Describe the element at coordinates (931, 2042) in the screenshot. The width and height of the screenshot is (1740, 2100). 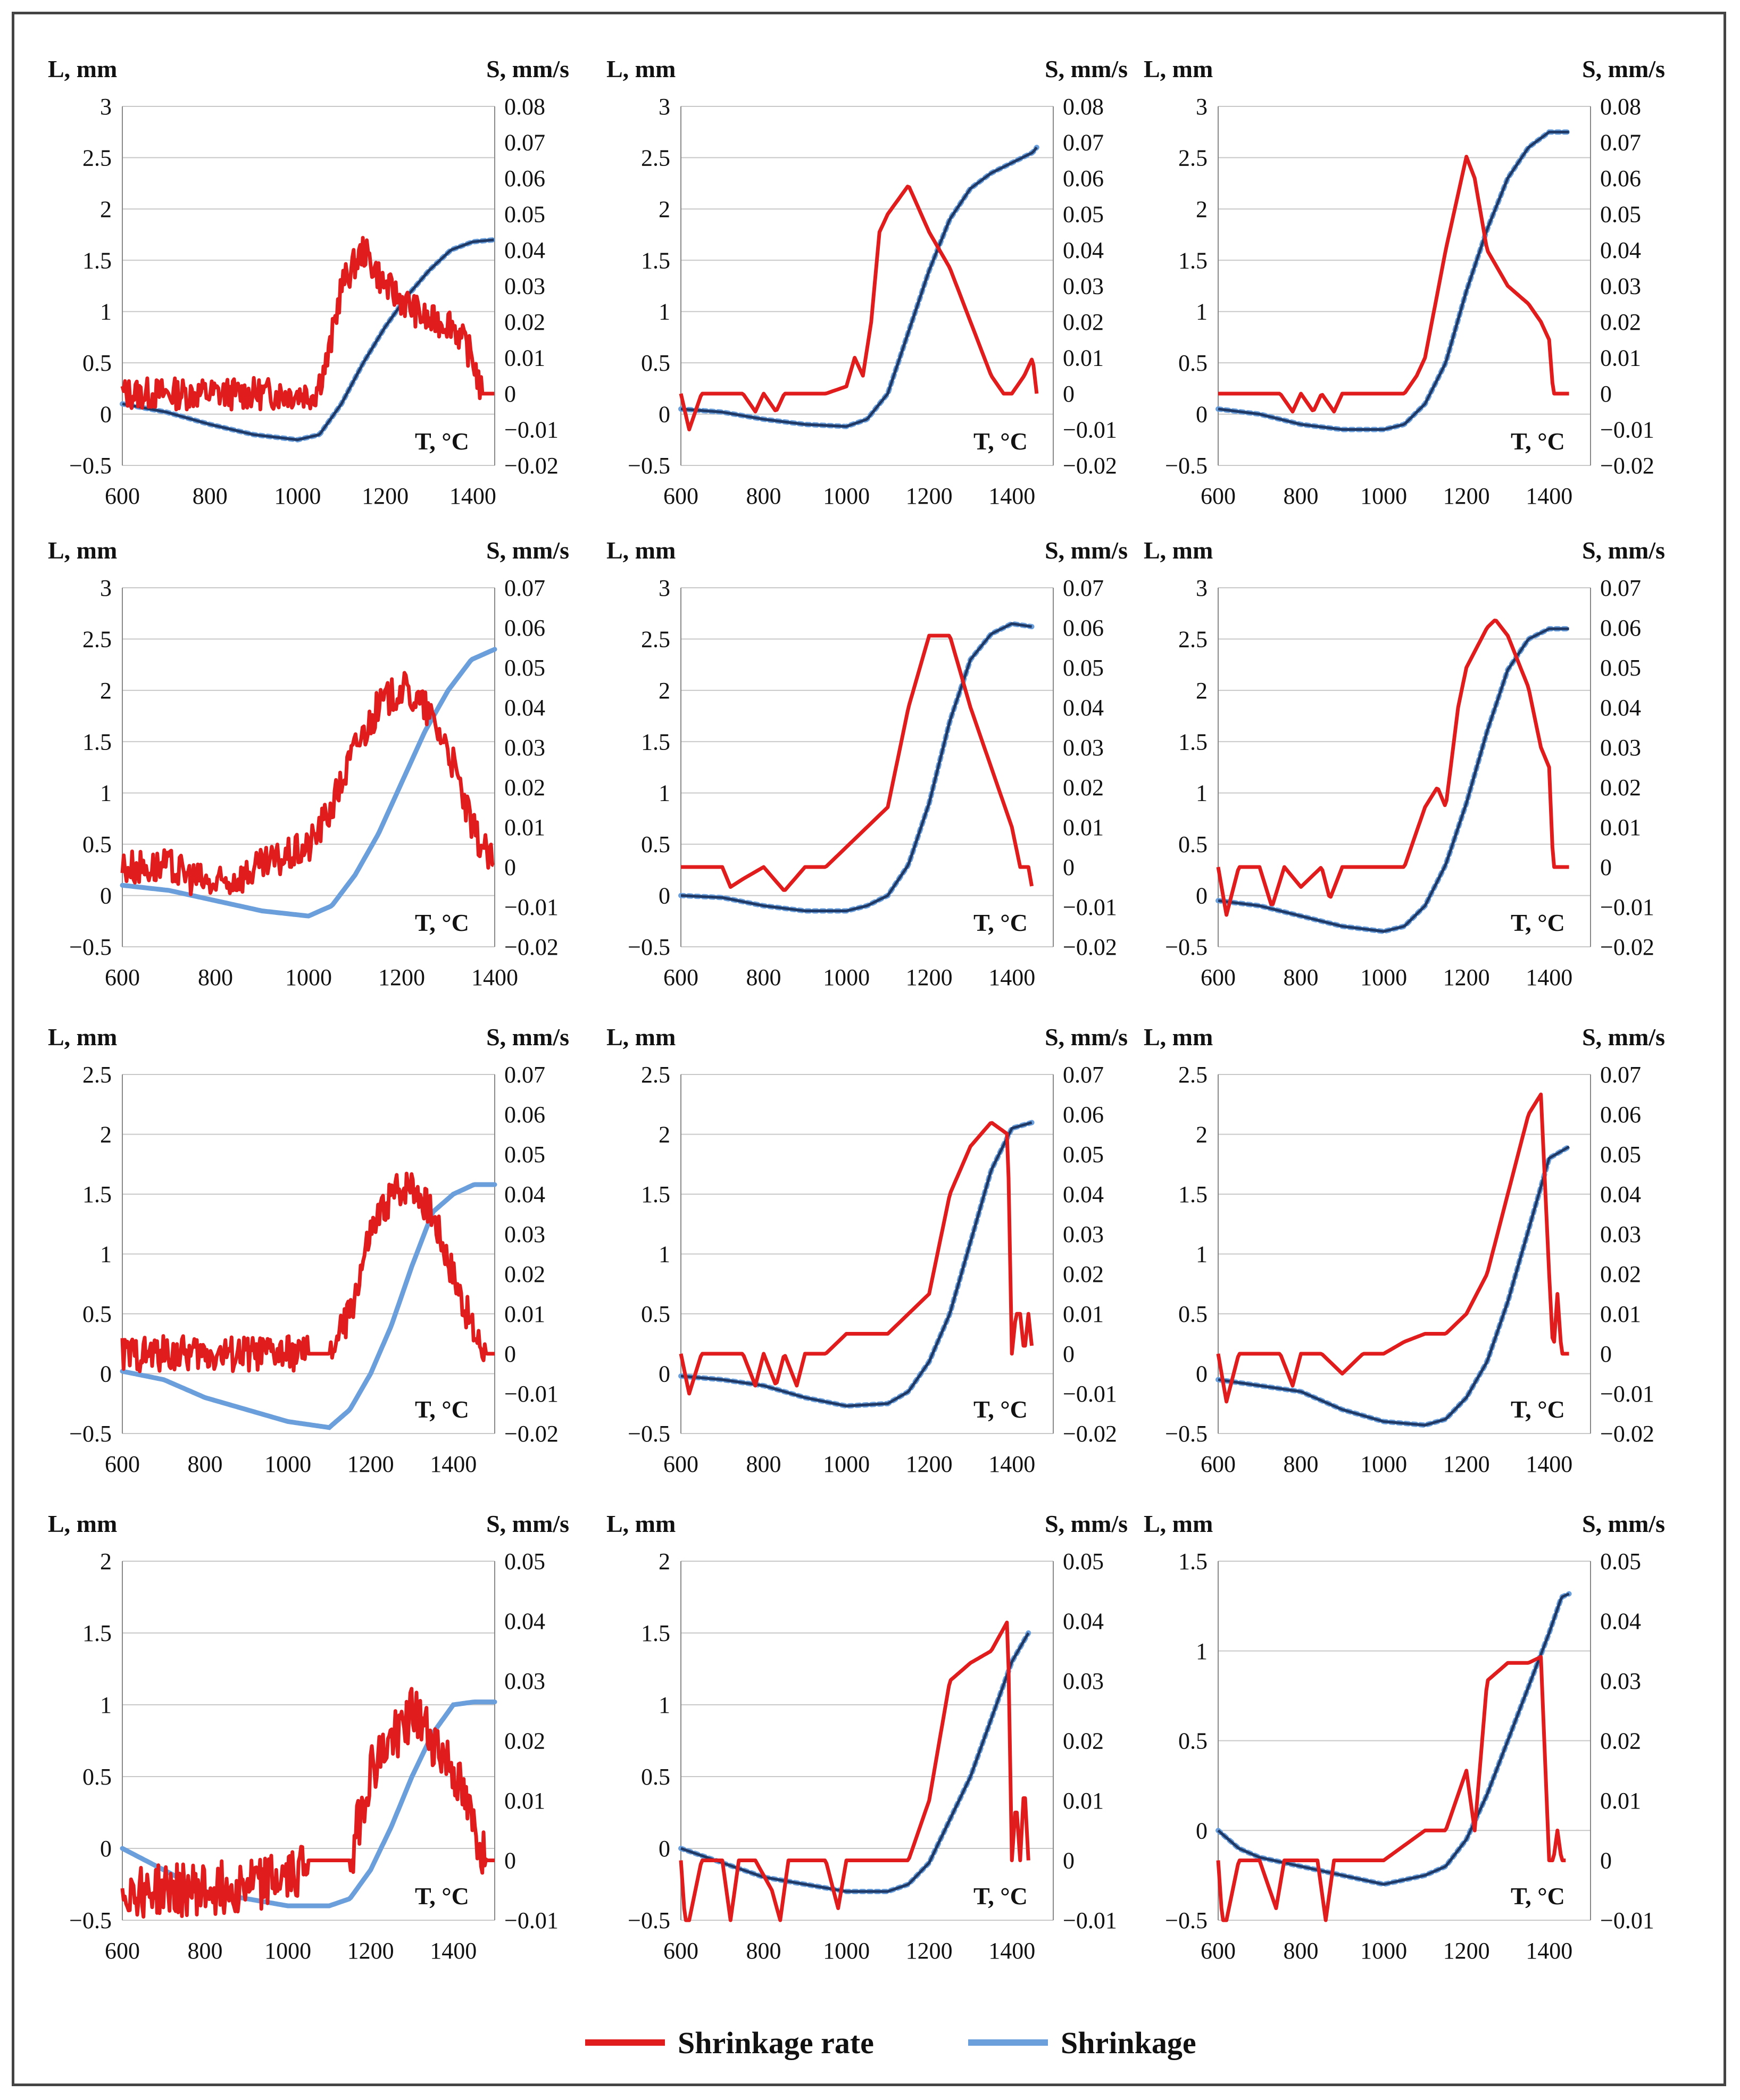
I see `legend: Shrinkage rate Shrinkage` at that location.